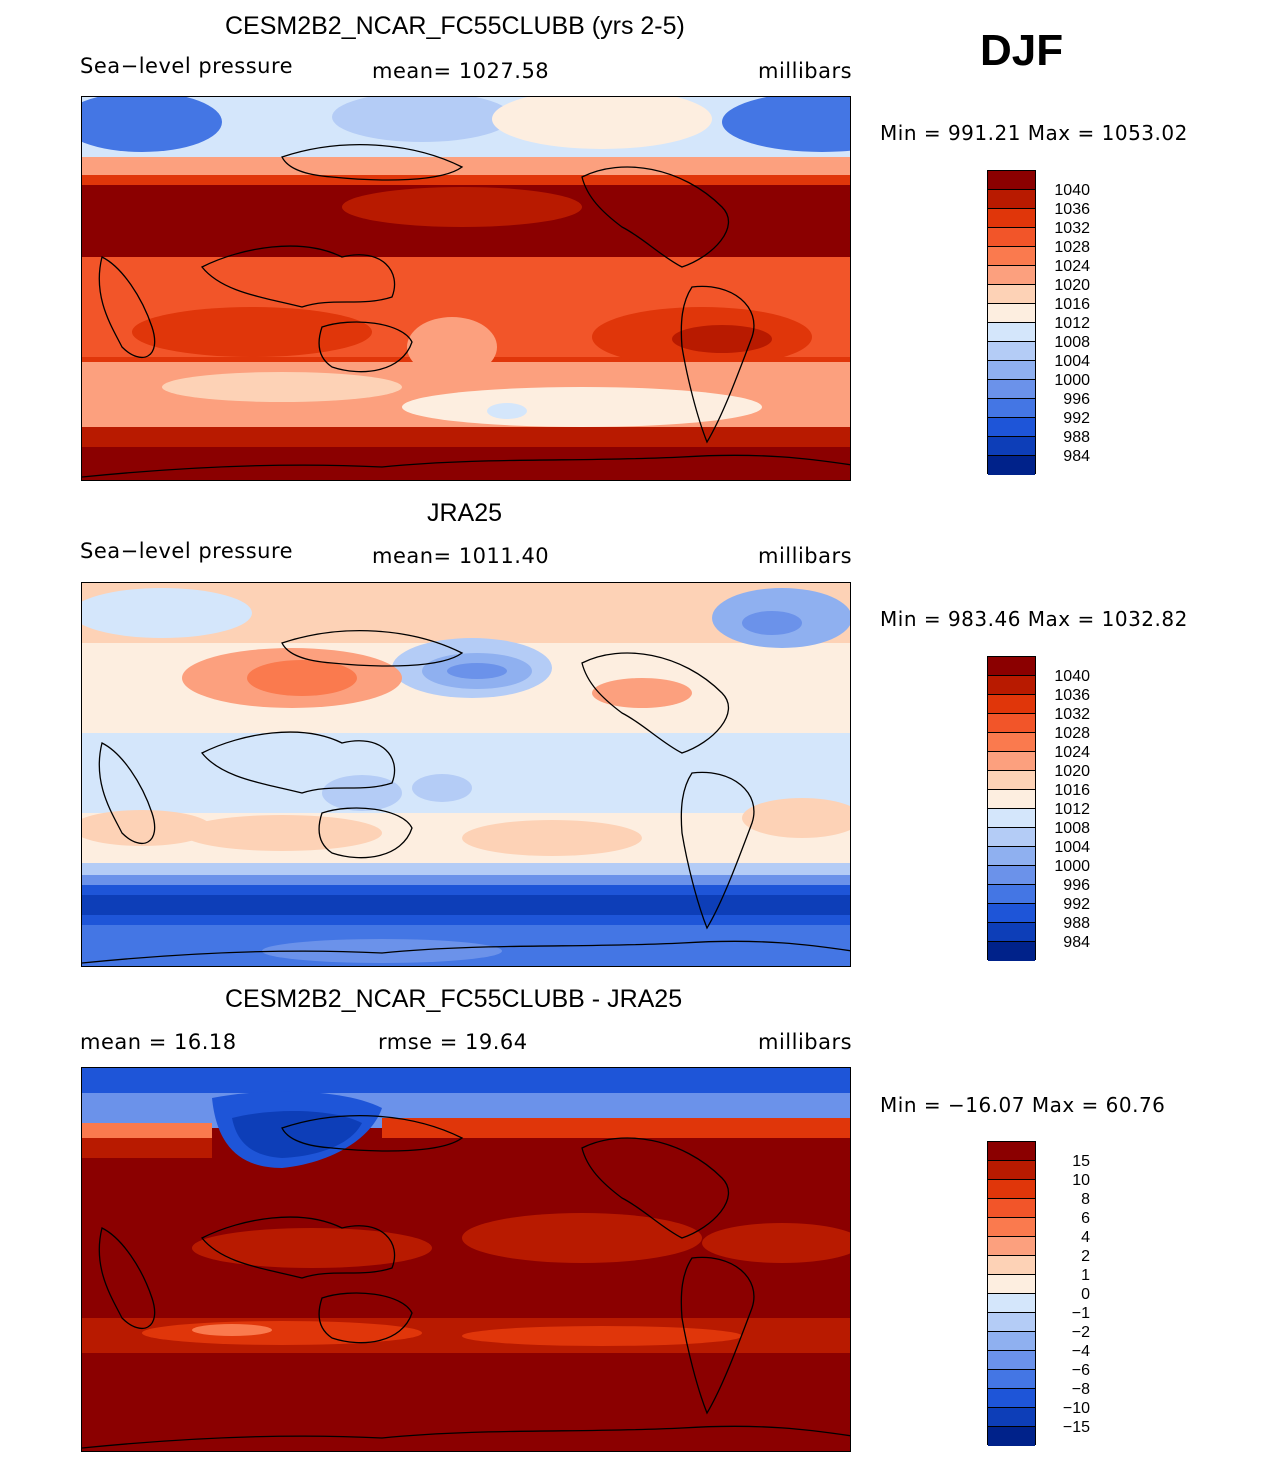 The width and height of the screenshot is (1285, 1459). Describe the element at coordinates (1080, 1332) in the screenshot. I see `colorbar-label: −2` at that location.